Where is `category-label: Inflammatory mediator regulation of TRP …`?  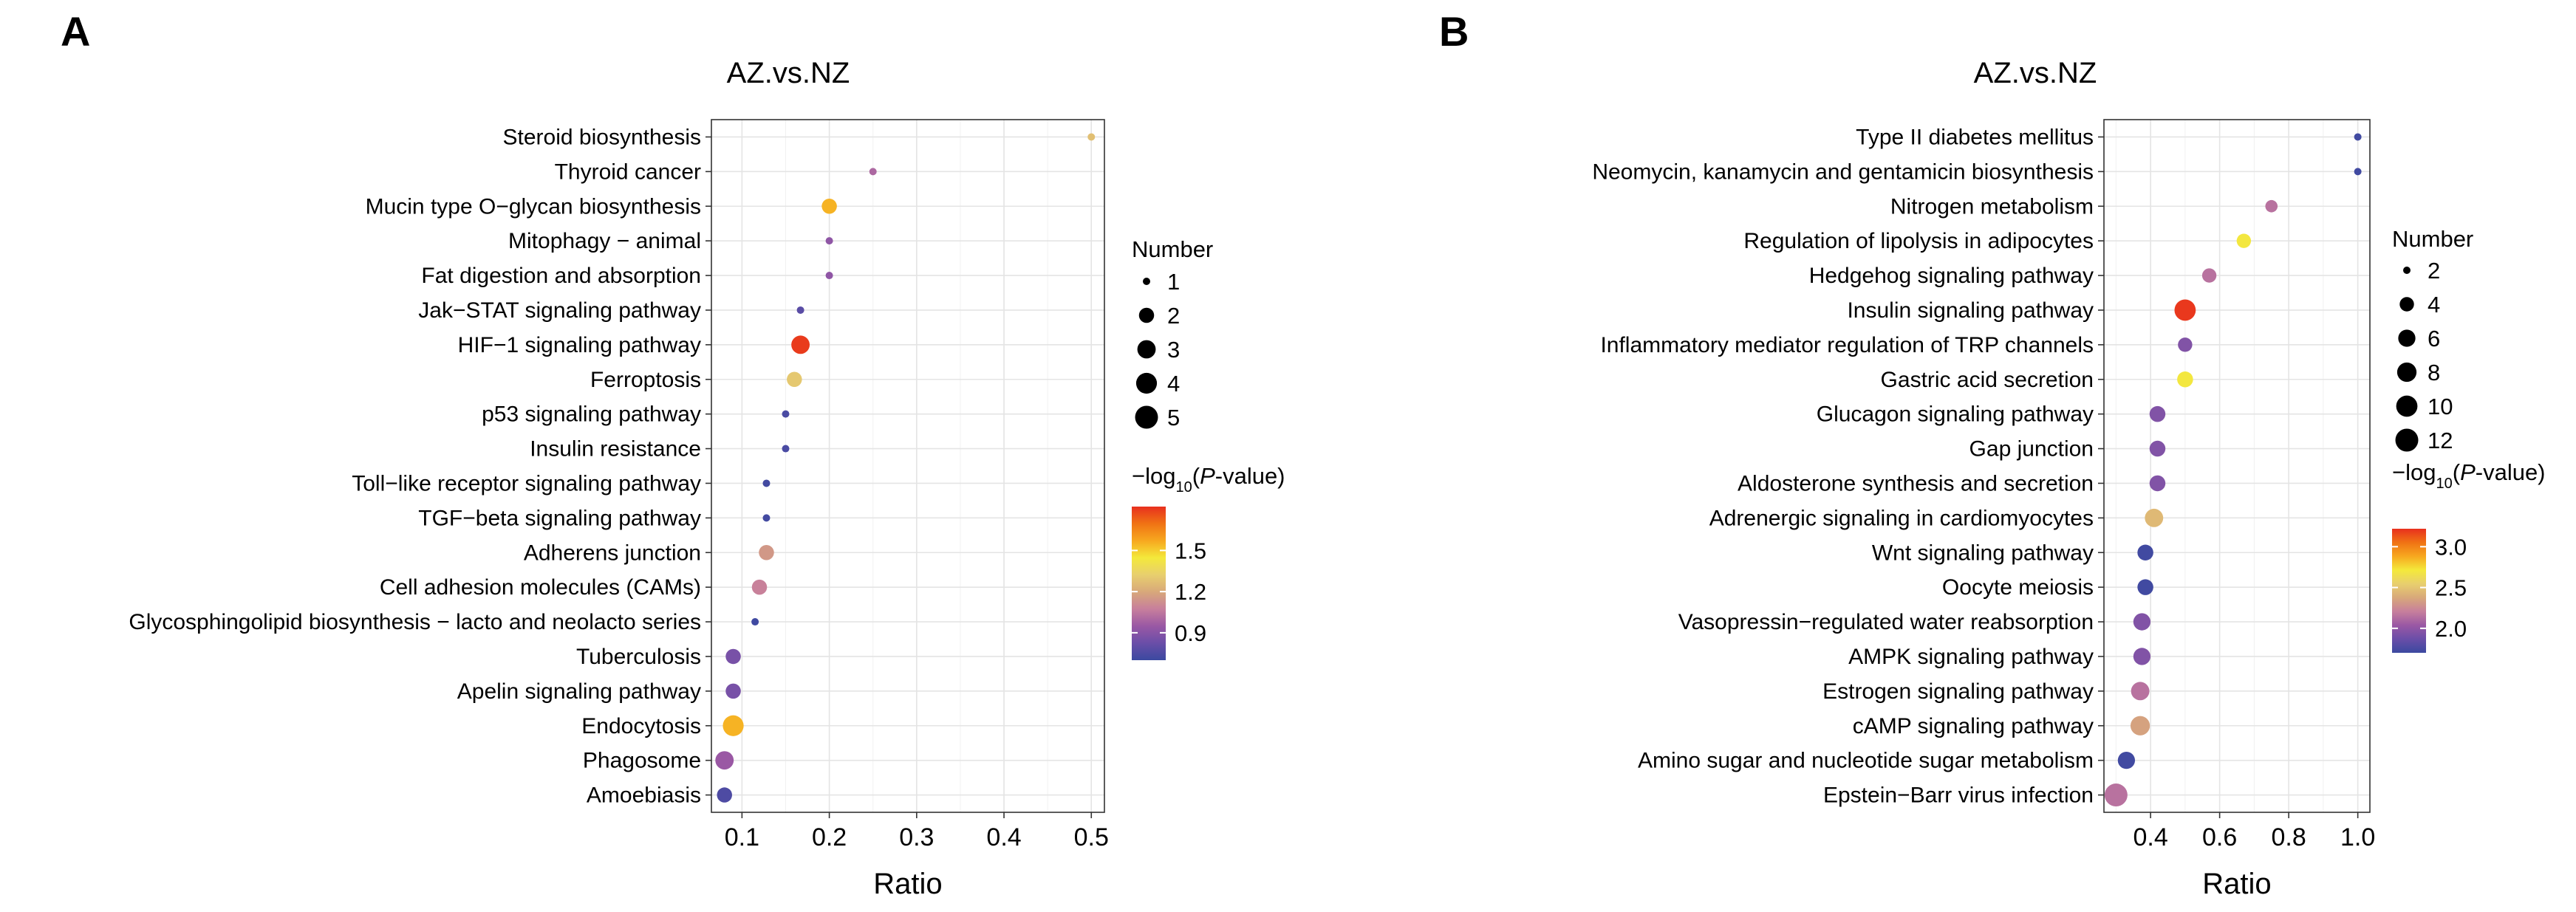
category-label: Inflammatory mediator regulation of TRP … is located at coordinates (1847, 345).